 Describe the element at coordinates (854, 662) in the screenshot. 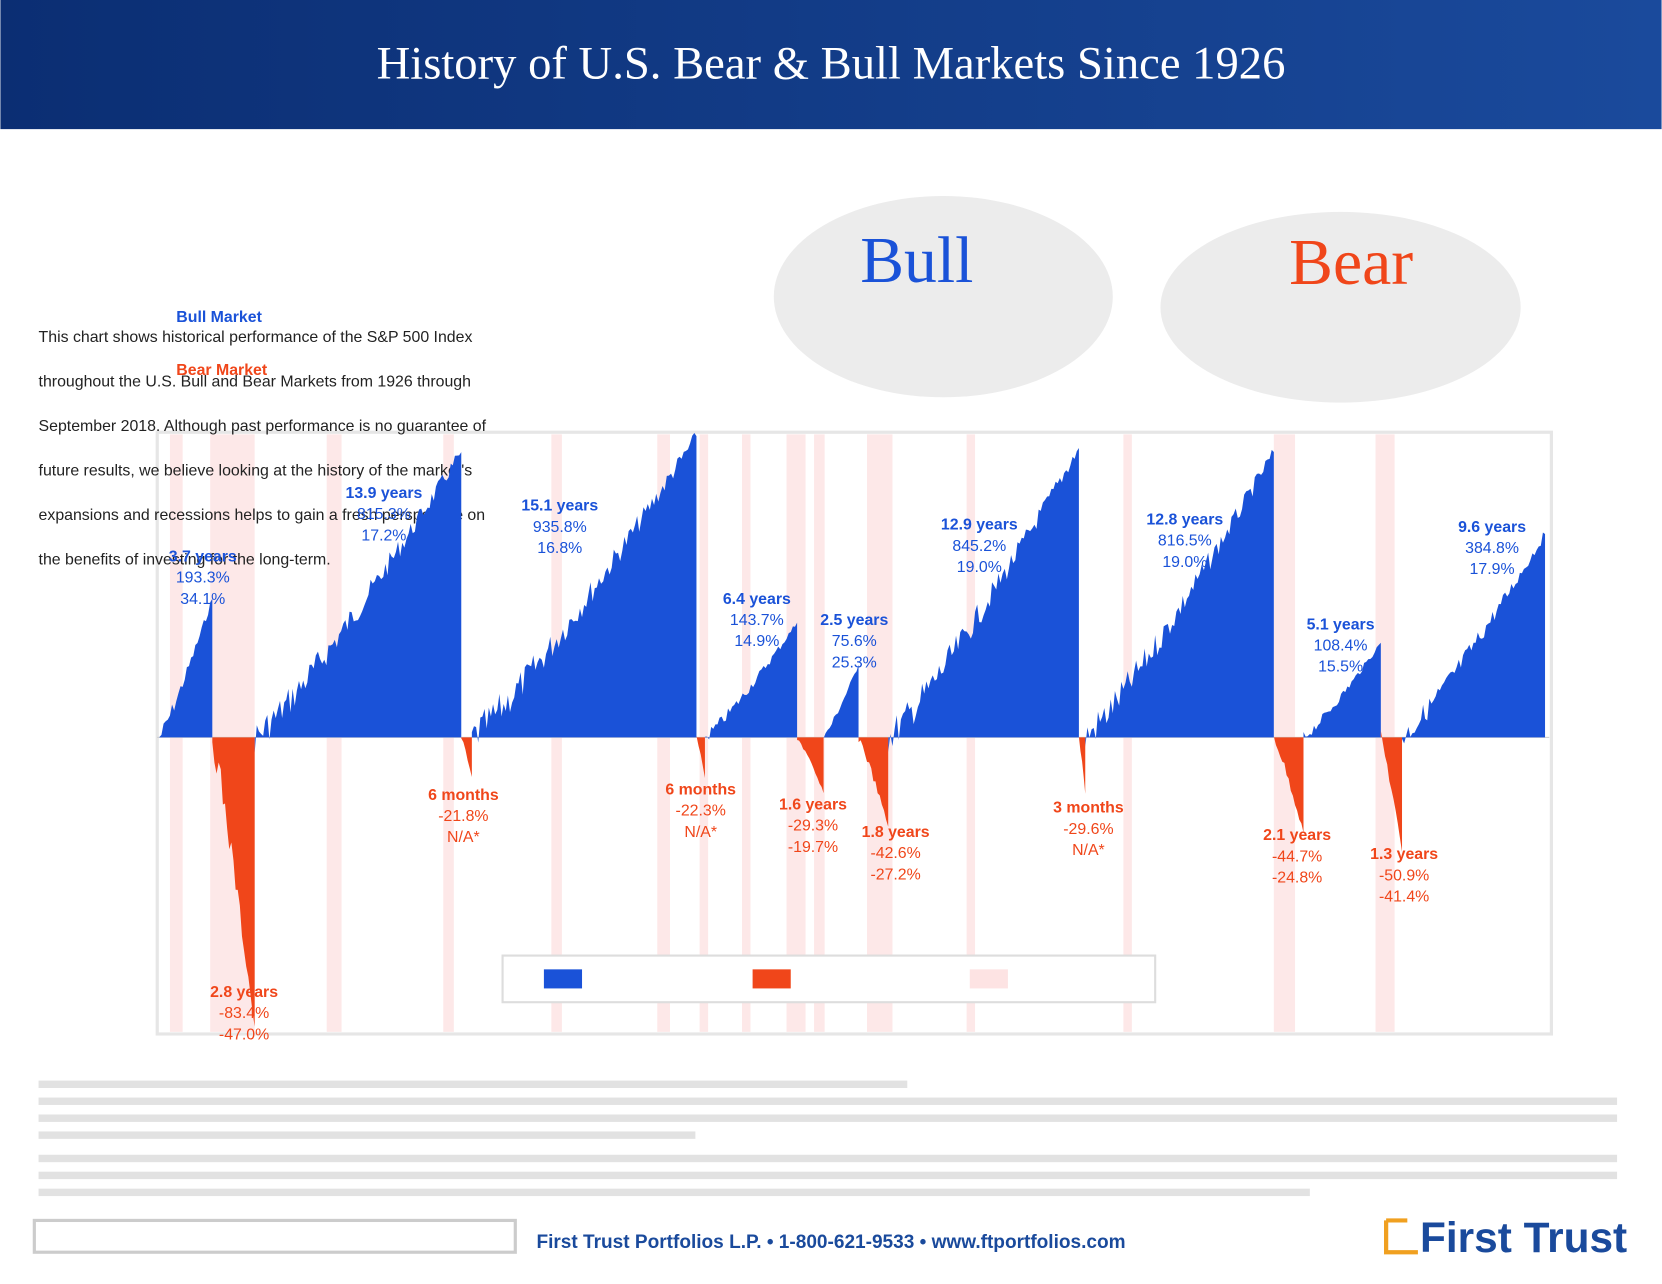

I see `annualized-label: 25.3%` at that location.